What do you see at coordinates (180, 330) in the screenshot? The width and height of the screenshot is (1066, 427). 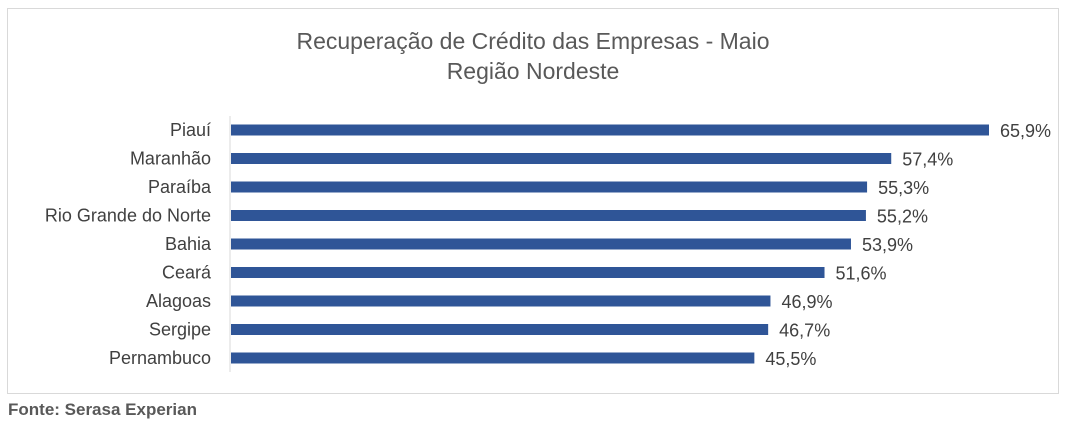 I see `category-label: Sergipe` at bounding box center [180, 330].